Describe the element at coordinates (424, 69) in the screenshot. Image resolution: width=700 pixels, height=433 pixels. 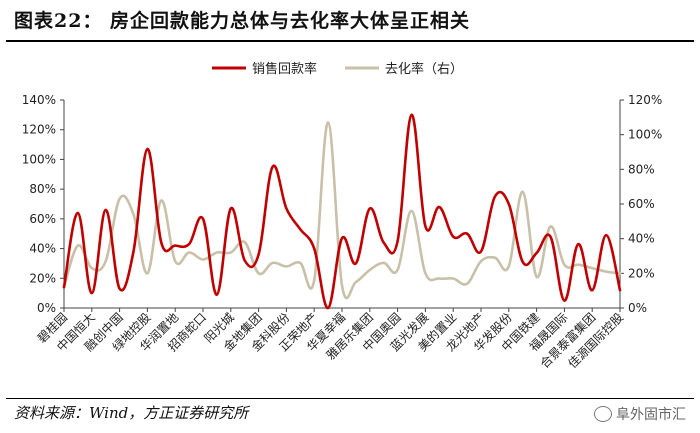
I see `legend-item-sell-through-label: 去化率（右）` at that location.